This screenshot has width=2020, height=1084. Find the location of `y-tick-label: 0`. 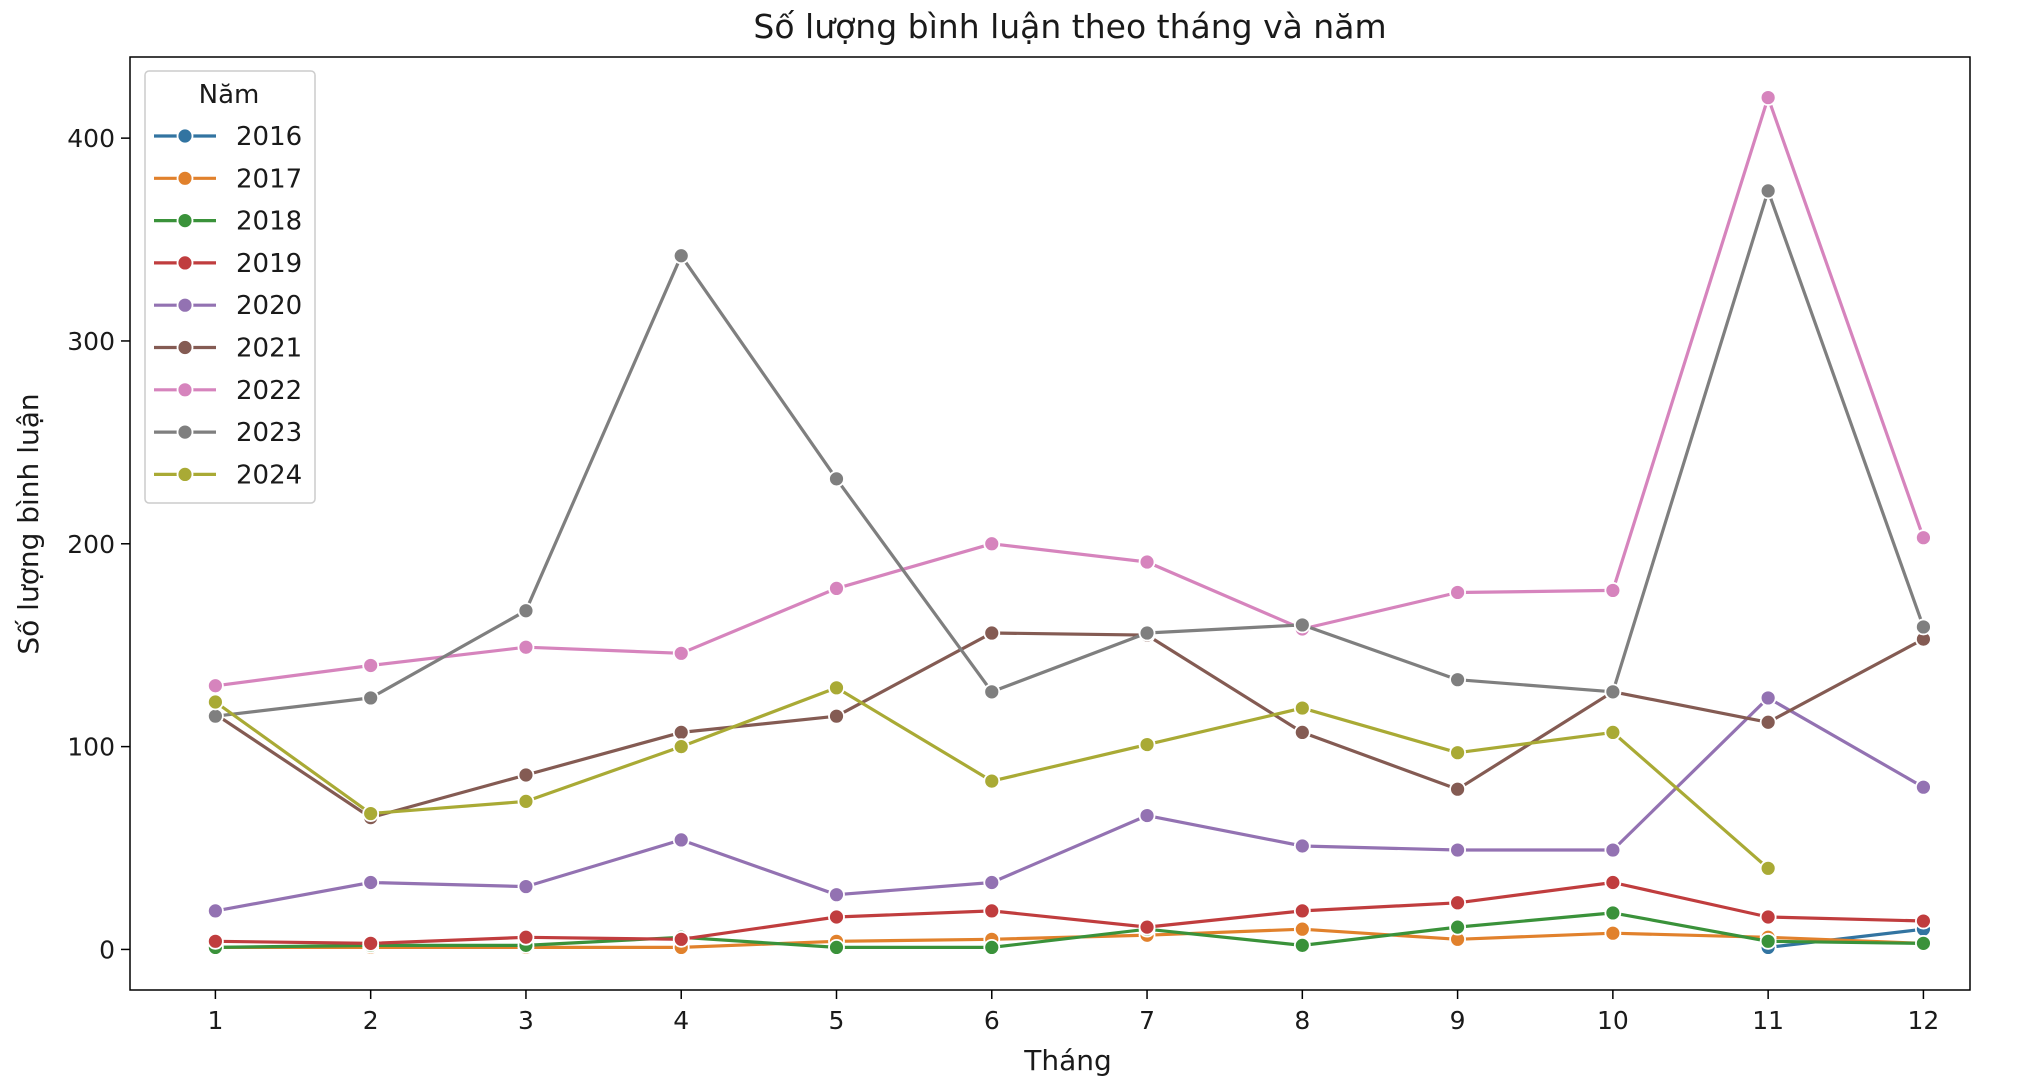

y-tick-label: 0 is located at coordinates (107, 949).